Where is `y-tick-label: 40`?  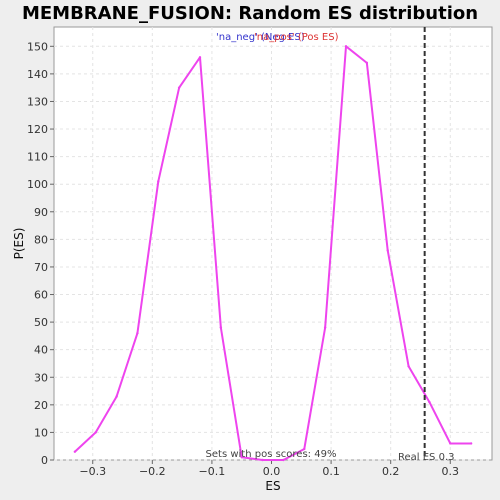
y-tick-label: 40 is located at coordinates (41, 350).